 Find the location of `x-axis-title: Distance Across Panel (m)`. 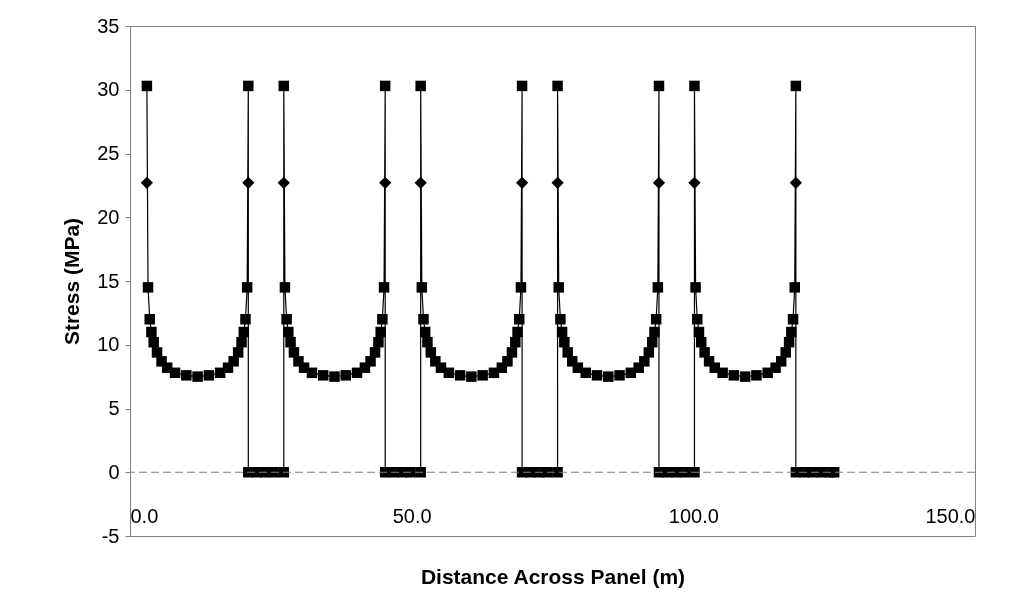

x-axis-title: Distance Across Panel (m) is located at coordinates (553, 576).